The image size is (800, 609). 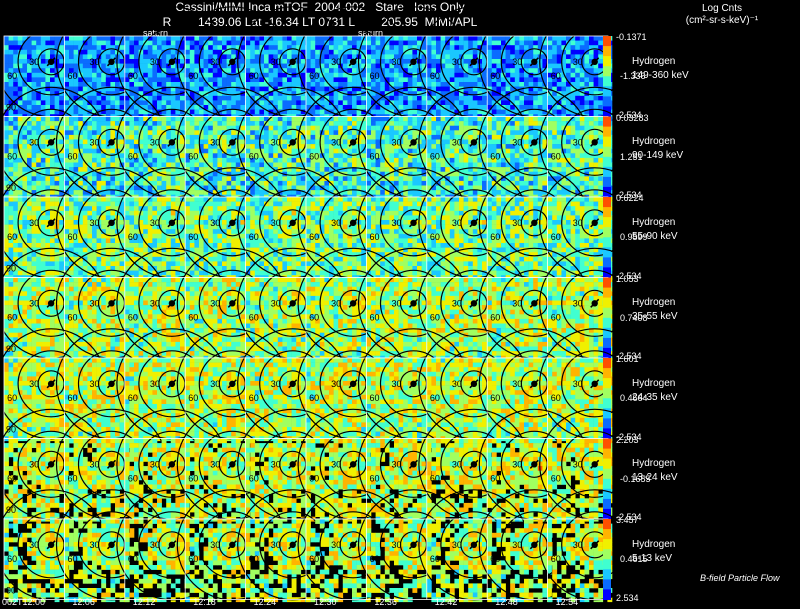 What do you see at coordinates (51, 62) in the screenshot?
I see `saturn-ring-glyph` at bounding box center [51, 62].